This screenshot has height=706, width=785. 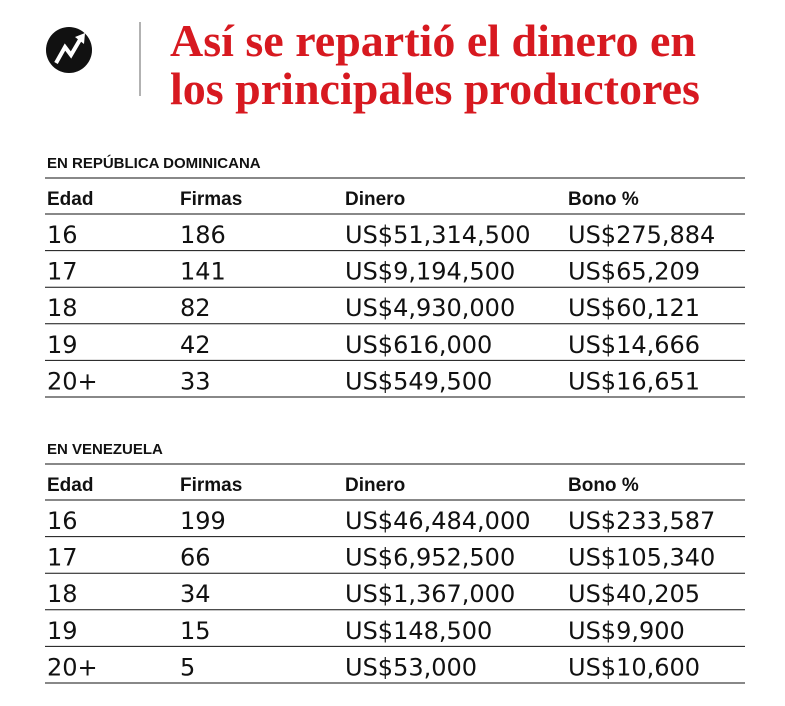 What do you see at coordinates (641, 235) in the screenshot?
I see `table-cell: US$275,884` at bounding box center [641, 235].